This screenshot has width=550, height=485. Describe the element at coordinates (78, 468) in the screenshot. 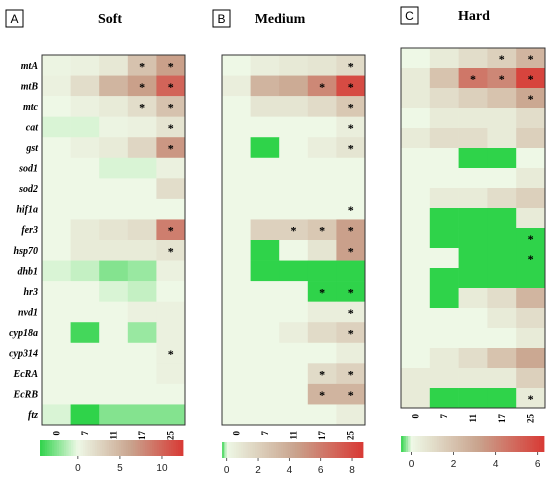

I see `colorbar-tick-label: 0` at that location.